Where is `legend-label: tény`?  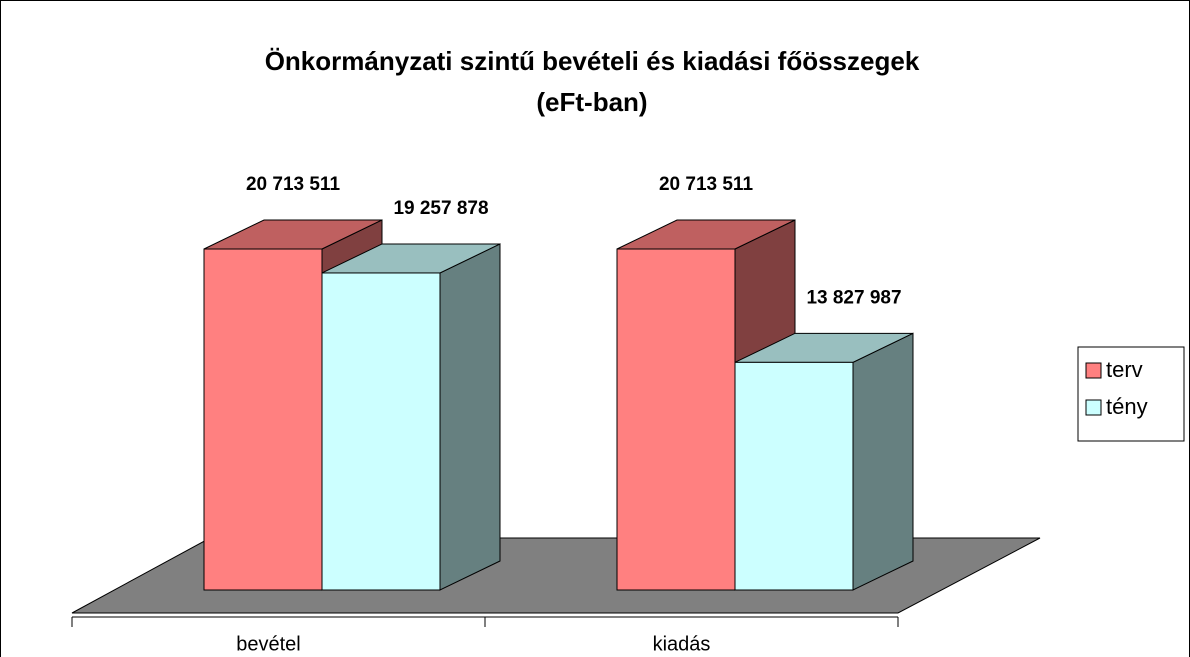 legend-label: tény is located at coordinates (1127, 406).